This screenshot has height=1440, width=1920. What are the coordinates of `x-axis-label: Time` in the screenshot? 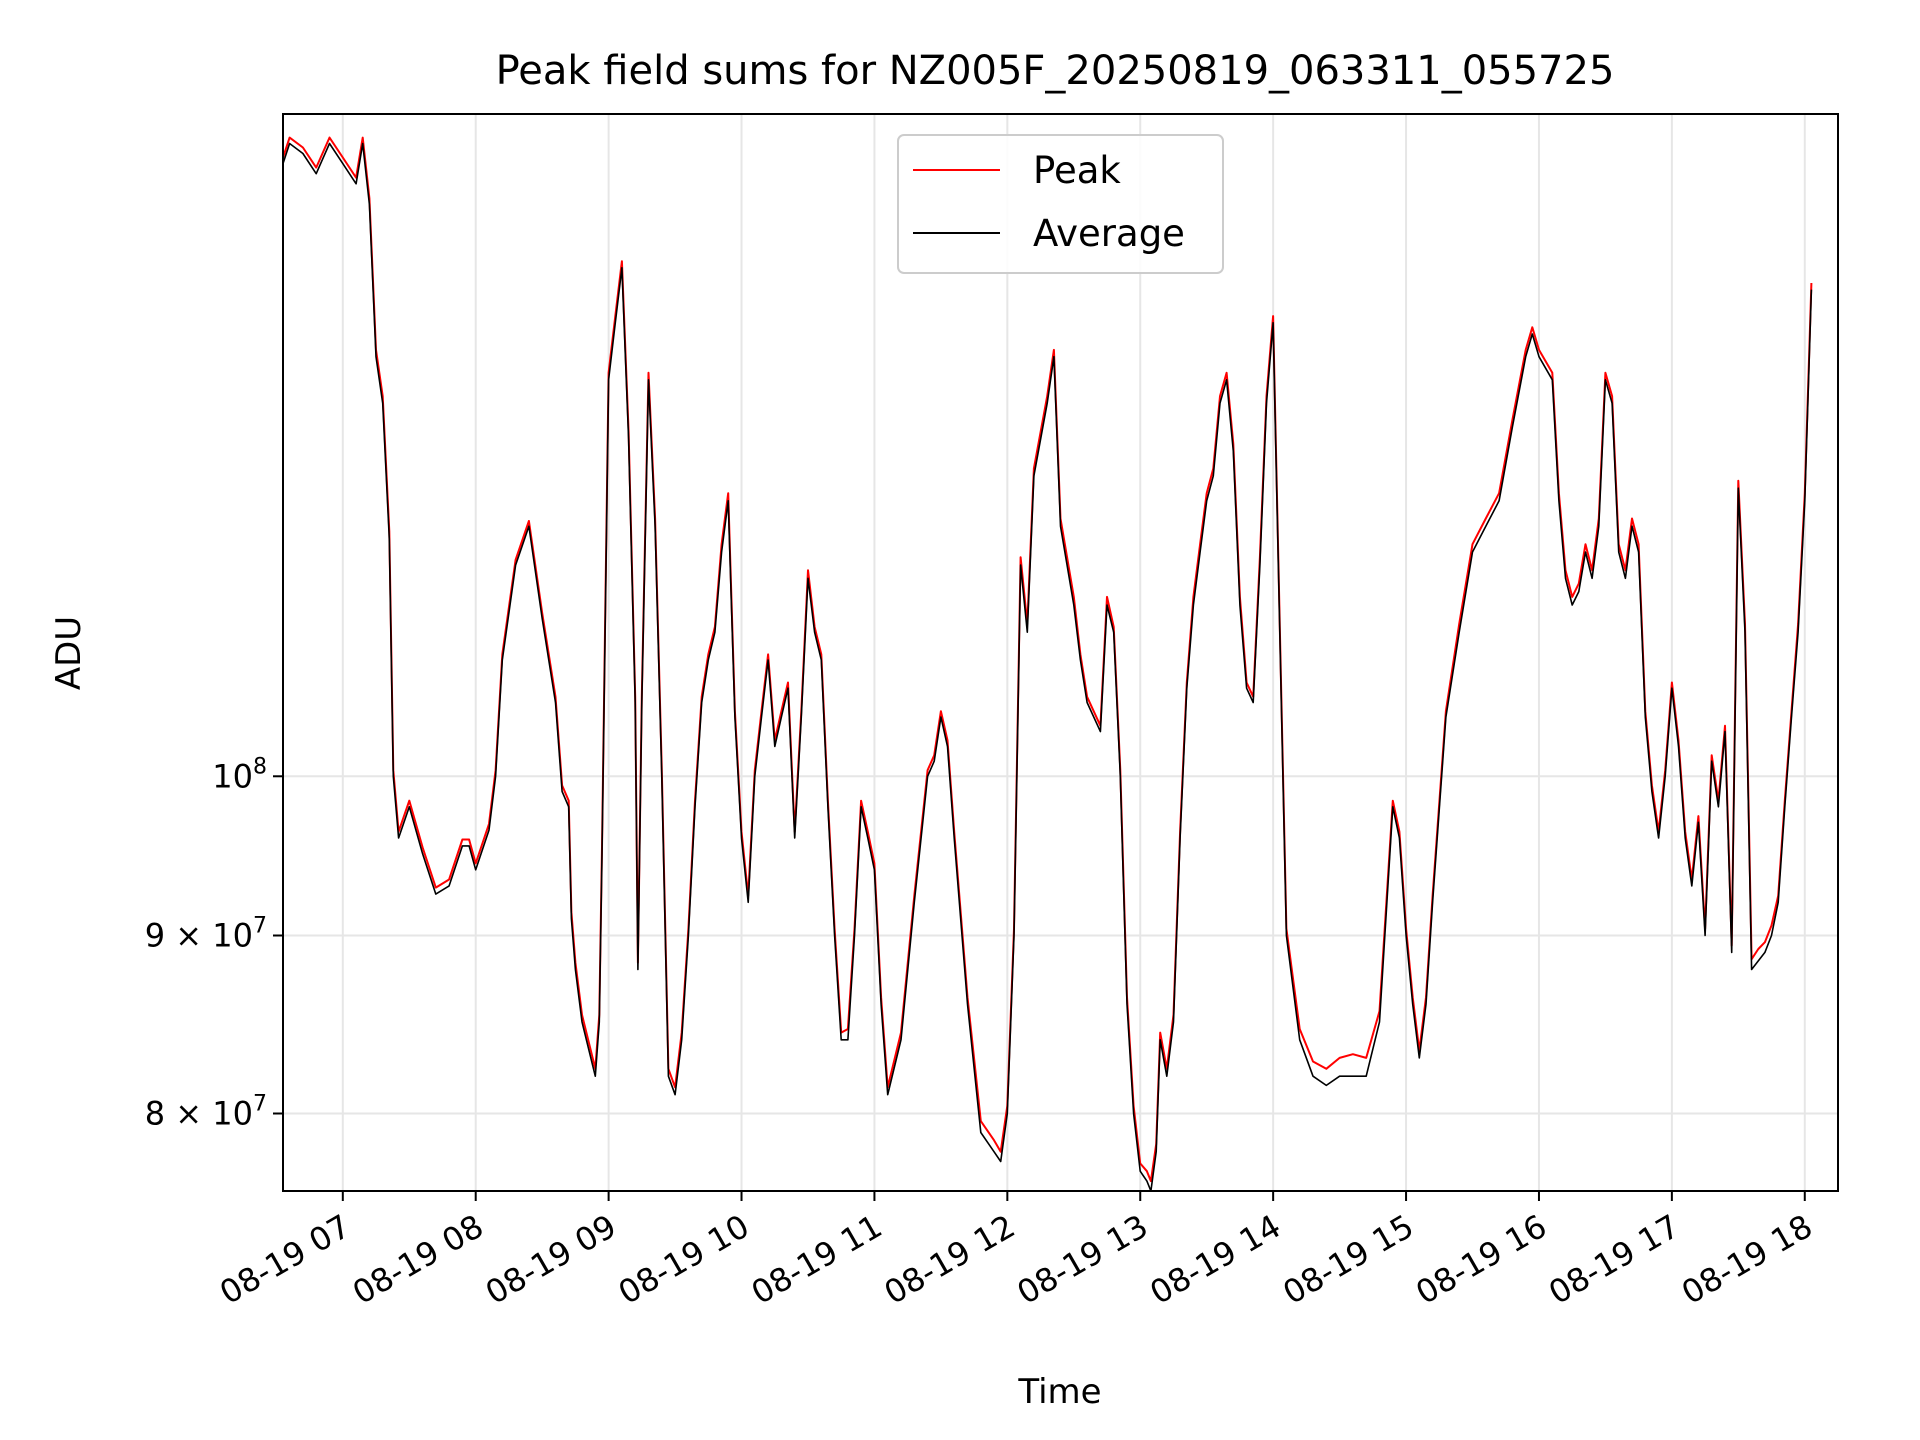 It's located at (1059, 1392).